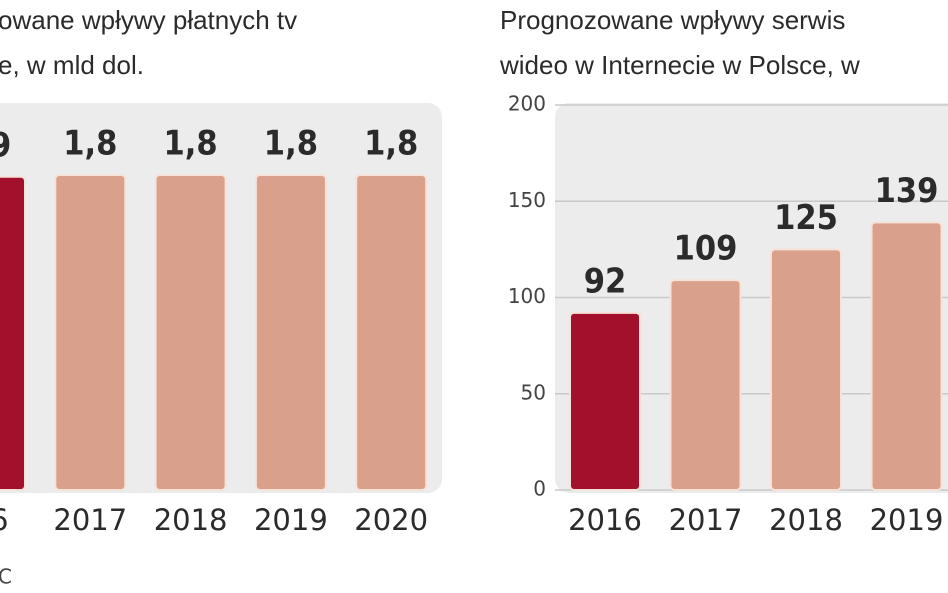 This screenshot has height=593, width=948. What do you see at coordinates (72, 65) in the screenshot?
I see `chart-title: e, w mld dol.` at bounding box center [72, 65].